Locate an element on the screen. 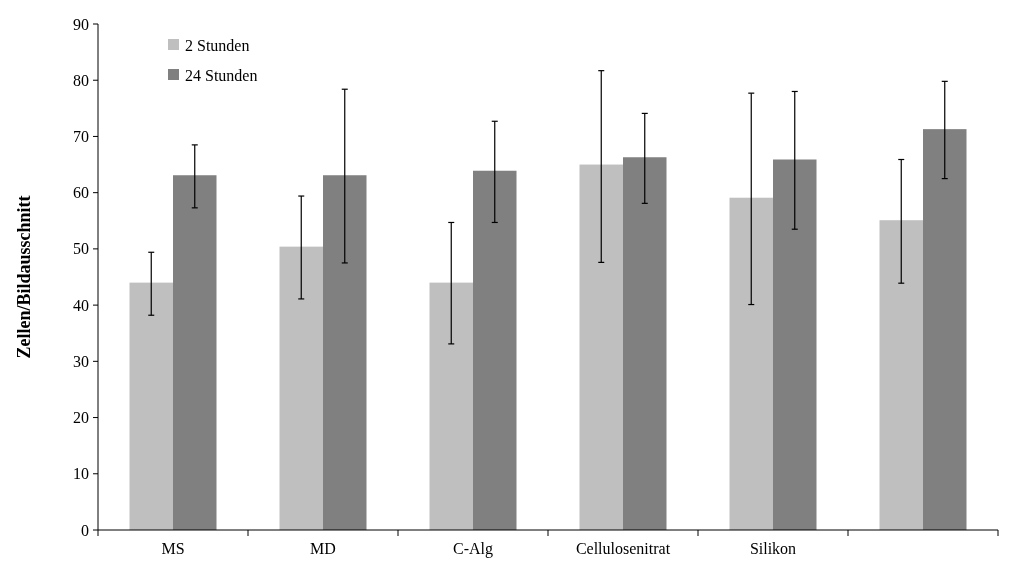  y-tick-label: 50 is located at coordinates (81, 249).